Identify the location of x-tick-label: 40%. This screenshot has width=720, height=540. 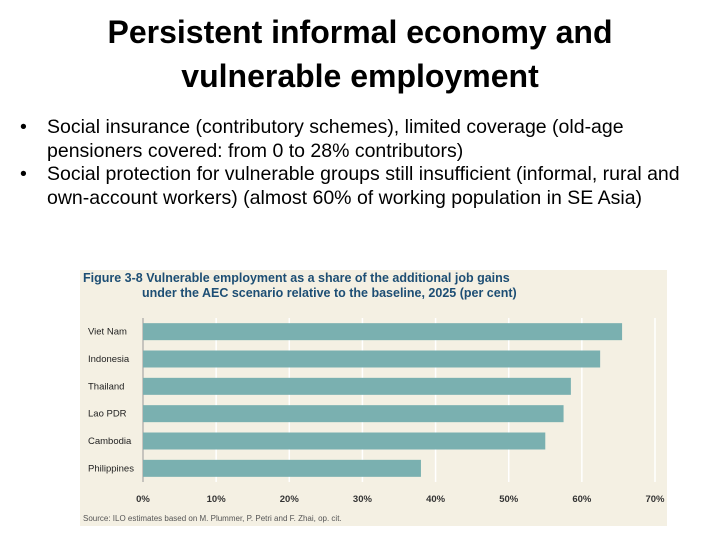
(436, 499).